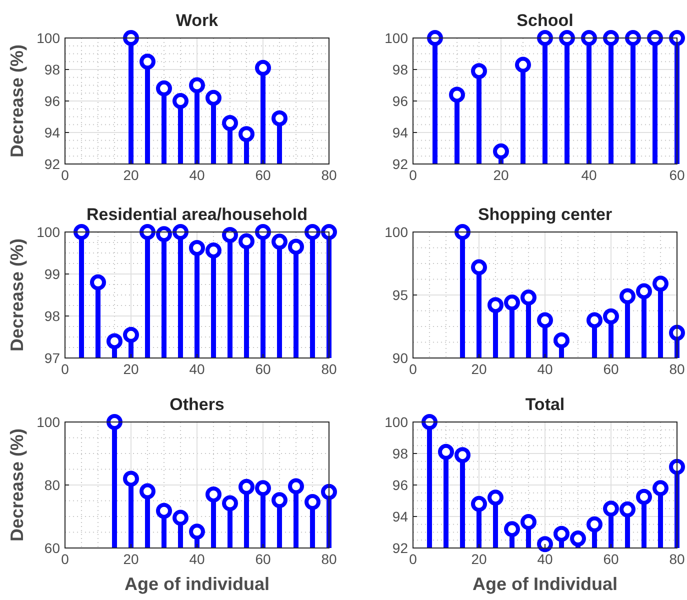  Describe the element at coordinates (52, 358) in the screenshot. I see `y-tick-label: 97` at that location.